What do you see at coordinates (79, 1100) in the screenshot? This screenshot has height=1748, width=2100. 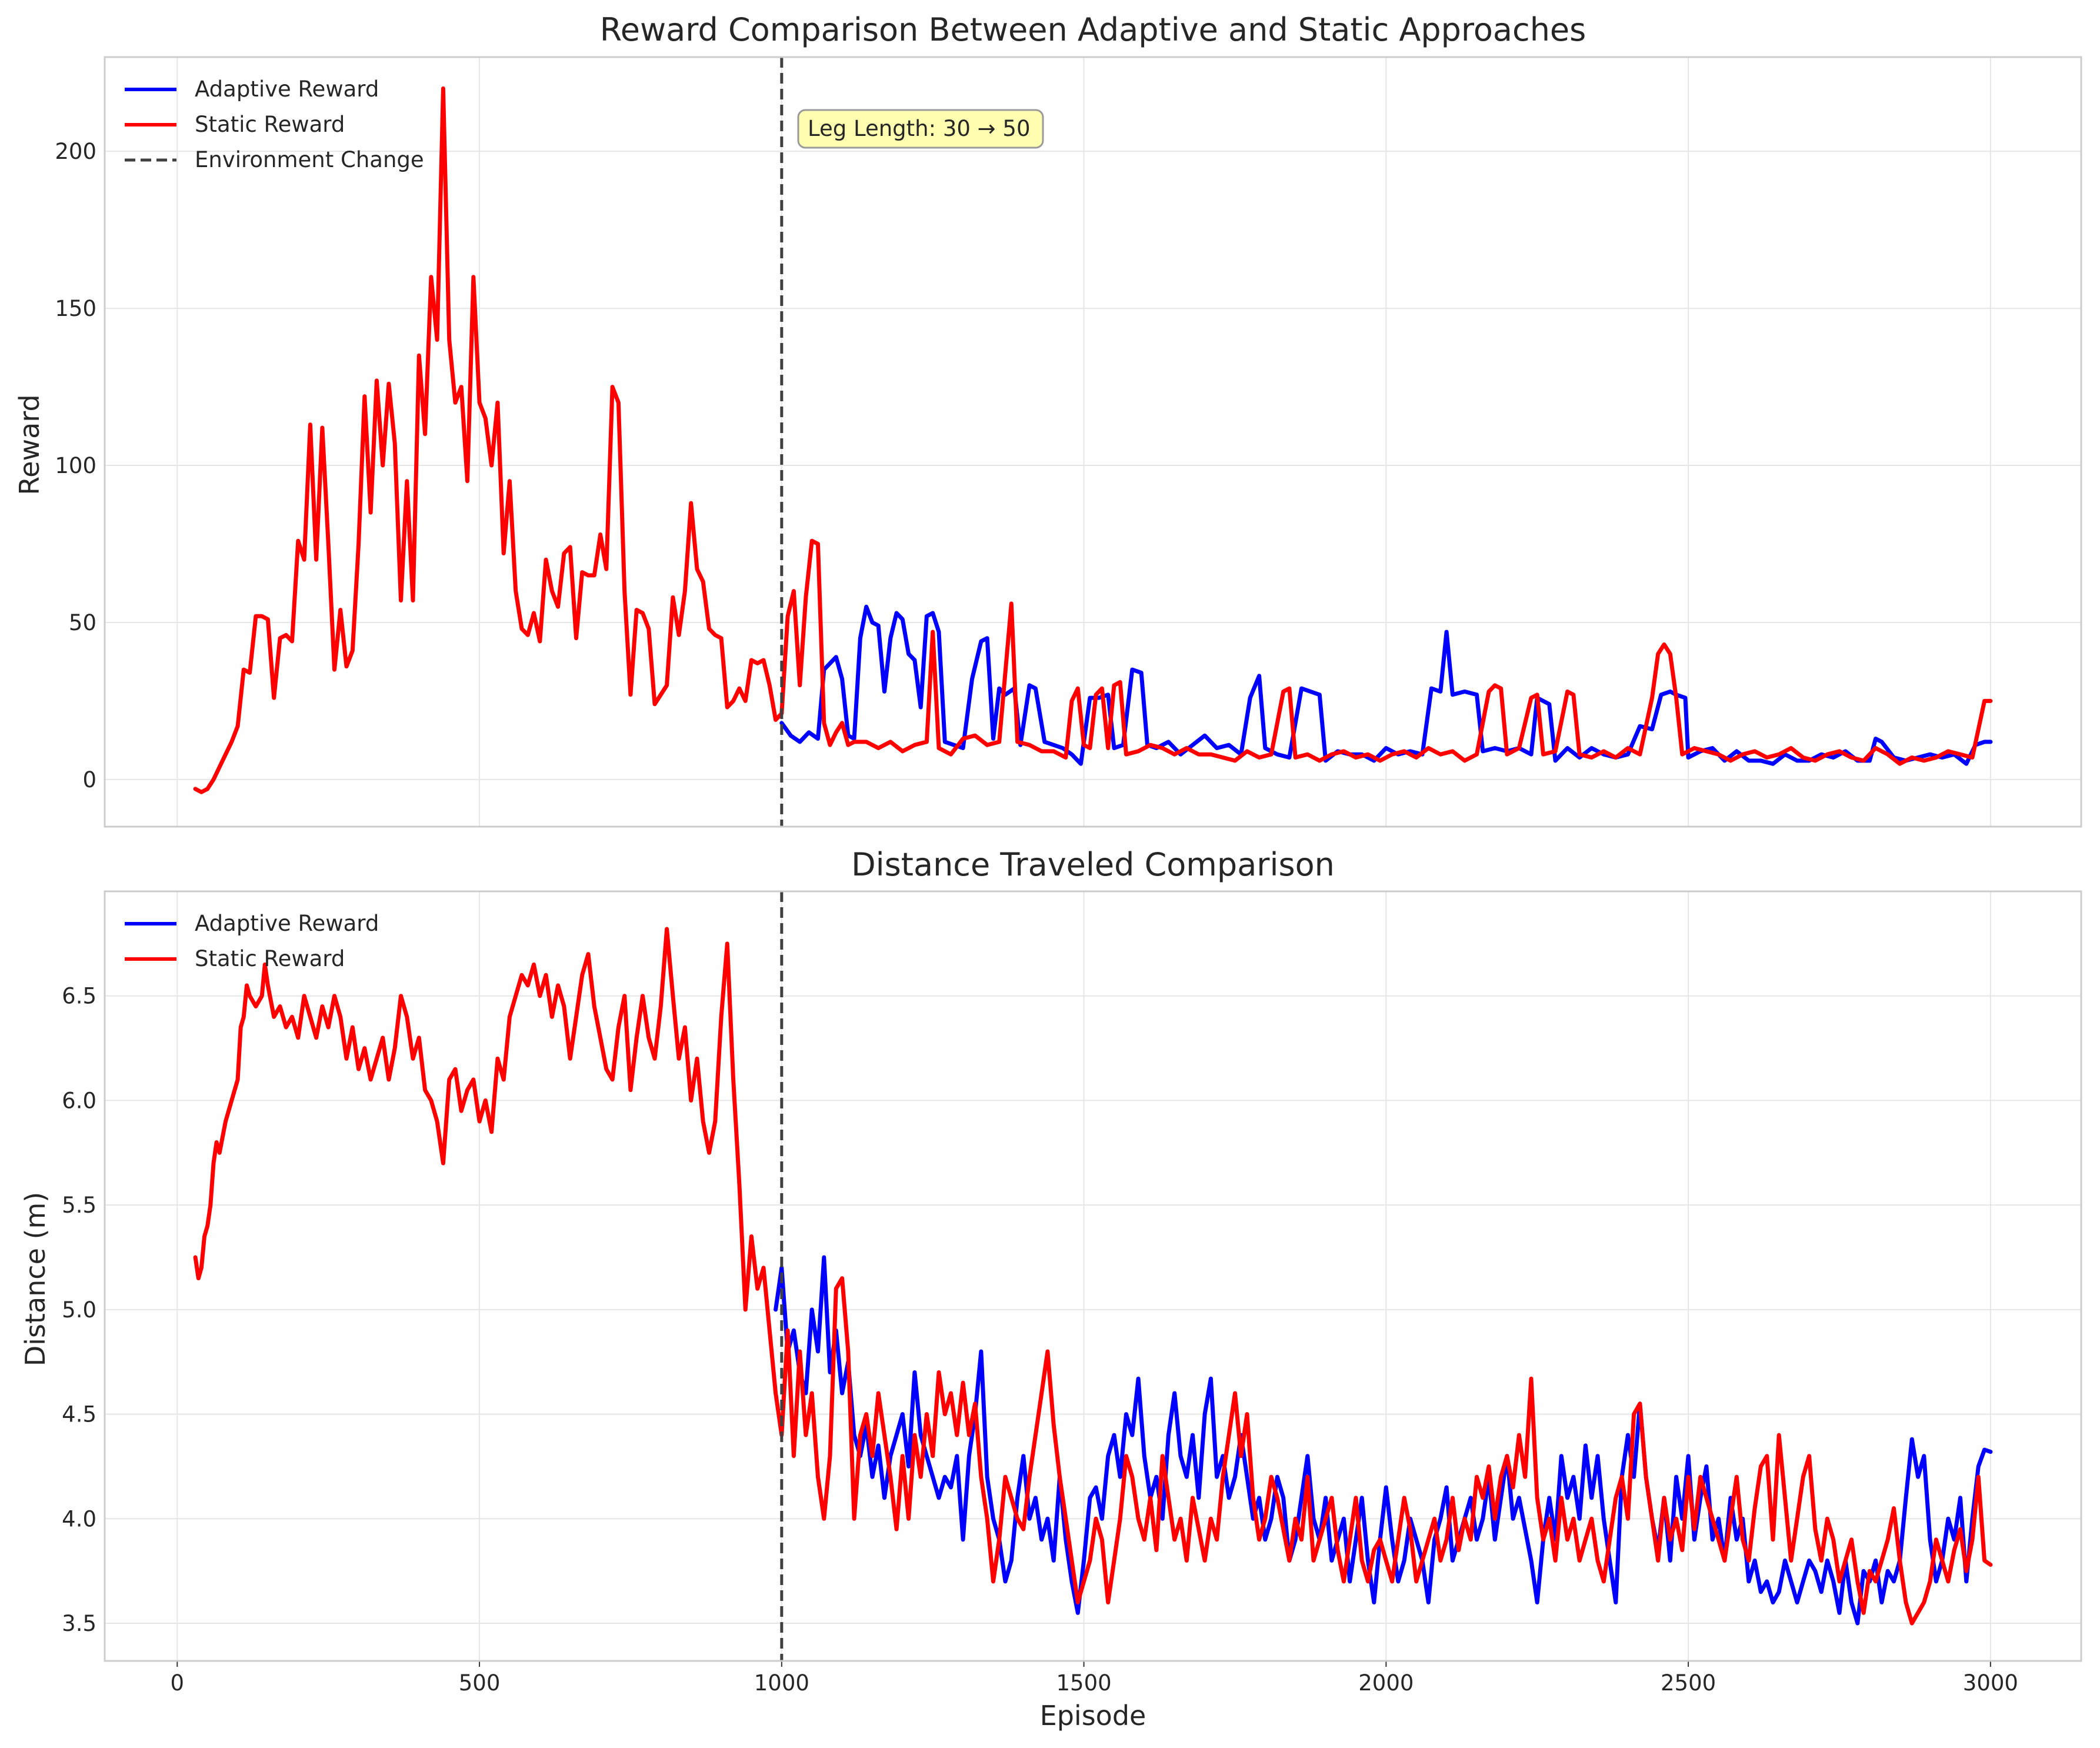 I see `y-tick-label: 6.0` at bounding box center [79, 1100].